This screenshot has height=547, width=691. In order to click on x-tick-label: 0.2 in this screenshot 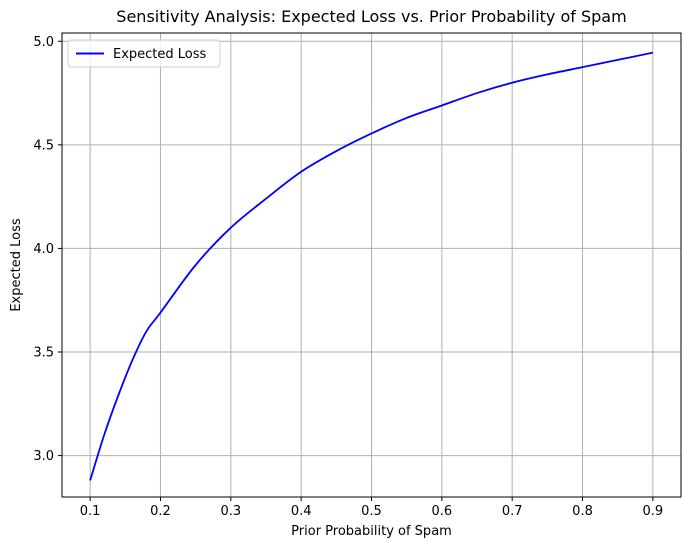, I will do `click(160, 511)`.